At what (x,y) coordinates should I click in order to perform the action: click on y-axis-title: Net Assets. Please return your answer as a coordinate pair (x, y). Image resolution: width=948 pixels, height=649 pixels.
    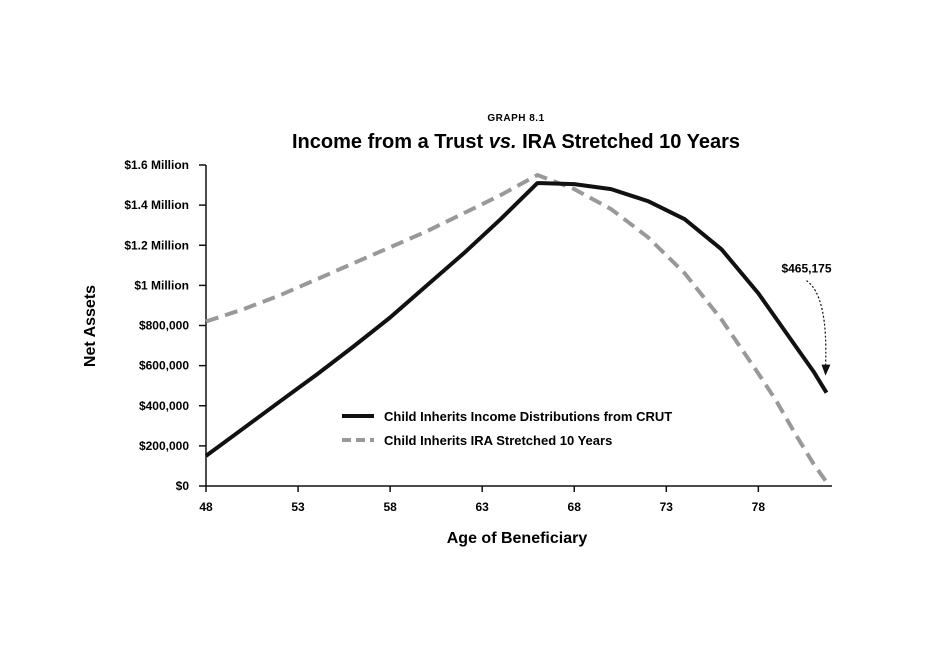
    Looking at the image, I should click on (90, 326).